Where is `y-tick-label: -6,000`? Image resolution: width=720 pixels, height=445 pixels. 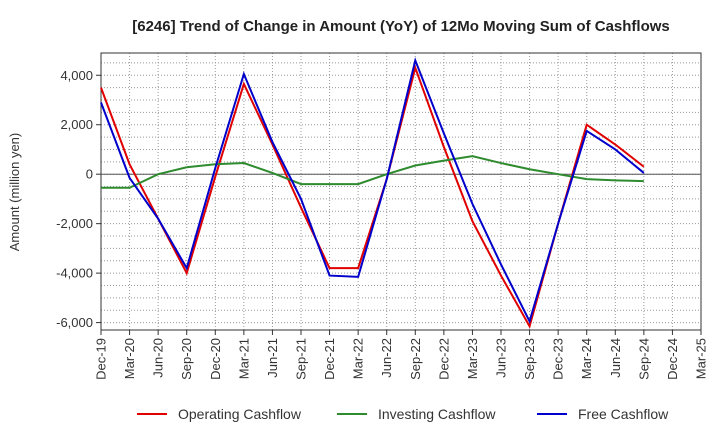 y-tick-label: -6,000 is located at coordinates (74, 322).